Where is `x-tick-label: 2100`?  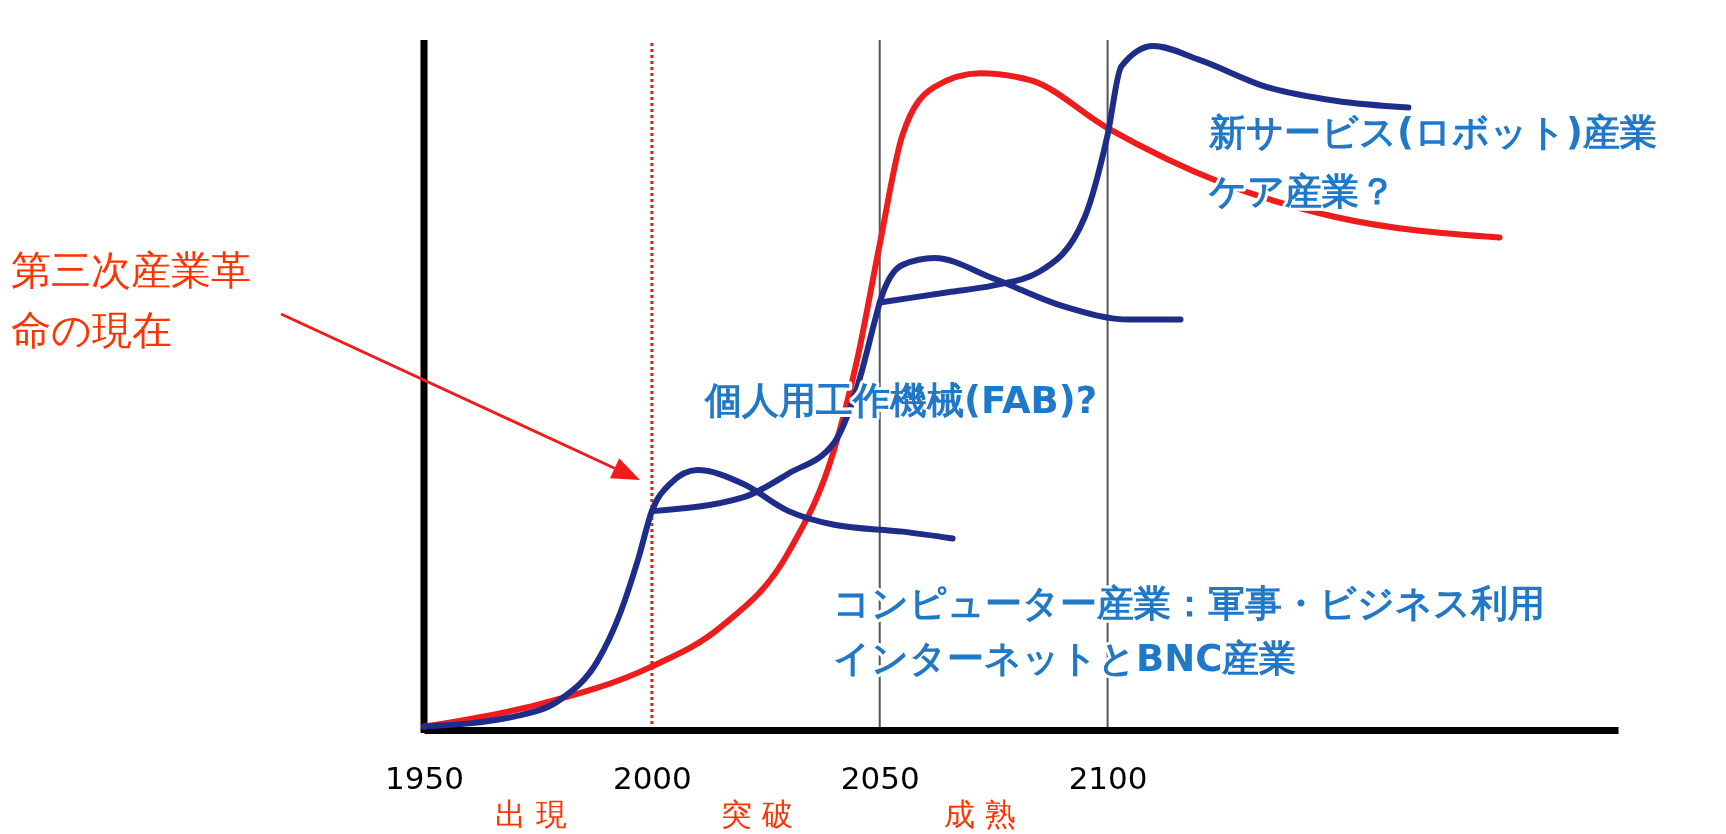 x-tick-label: 2100 is located at coordinates (1108, 777).